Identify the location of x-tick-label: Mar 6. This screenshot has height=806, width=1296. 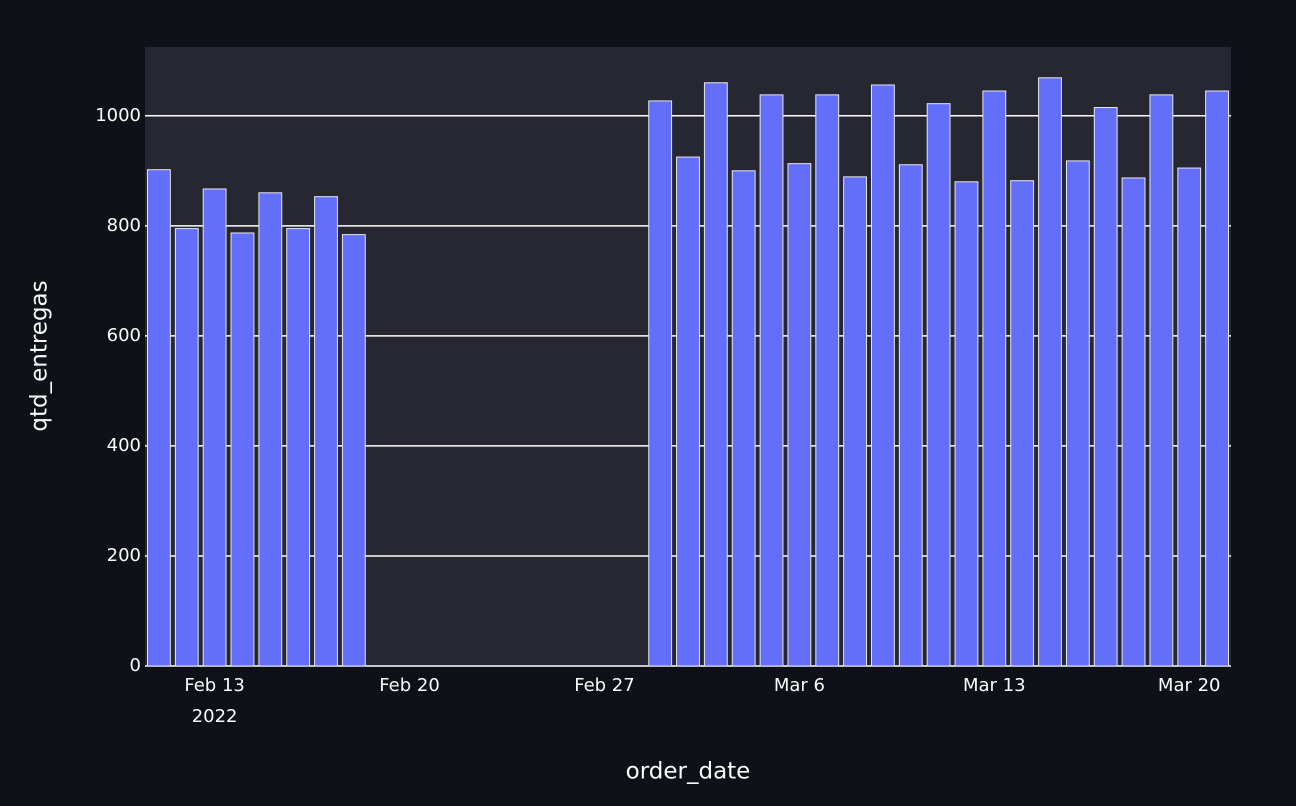
(799, 685).